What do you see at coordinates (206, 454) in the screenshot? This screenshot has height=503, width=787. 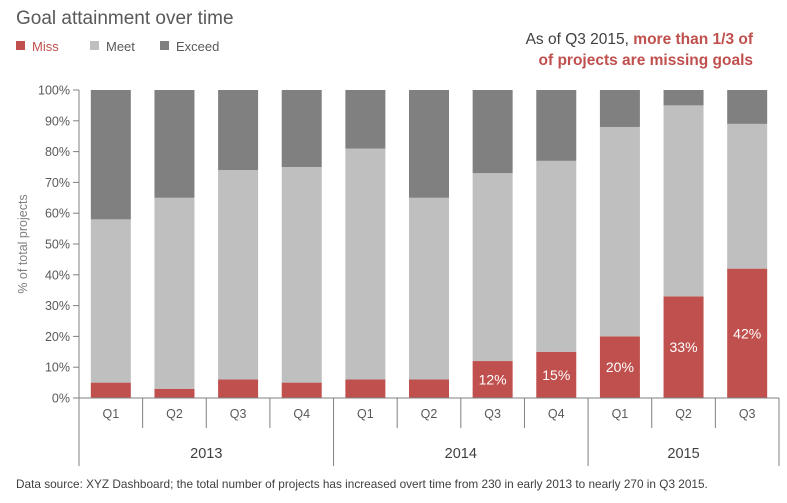 I see `group-label-2013: 2013` at bounding box center [206, 454].